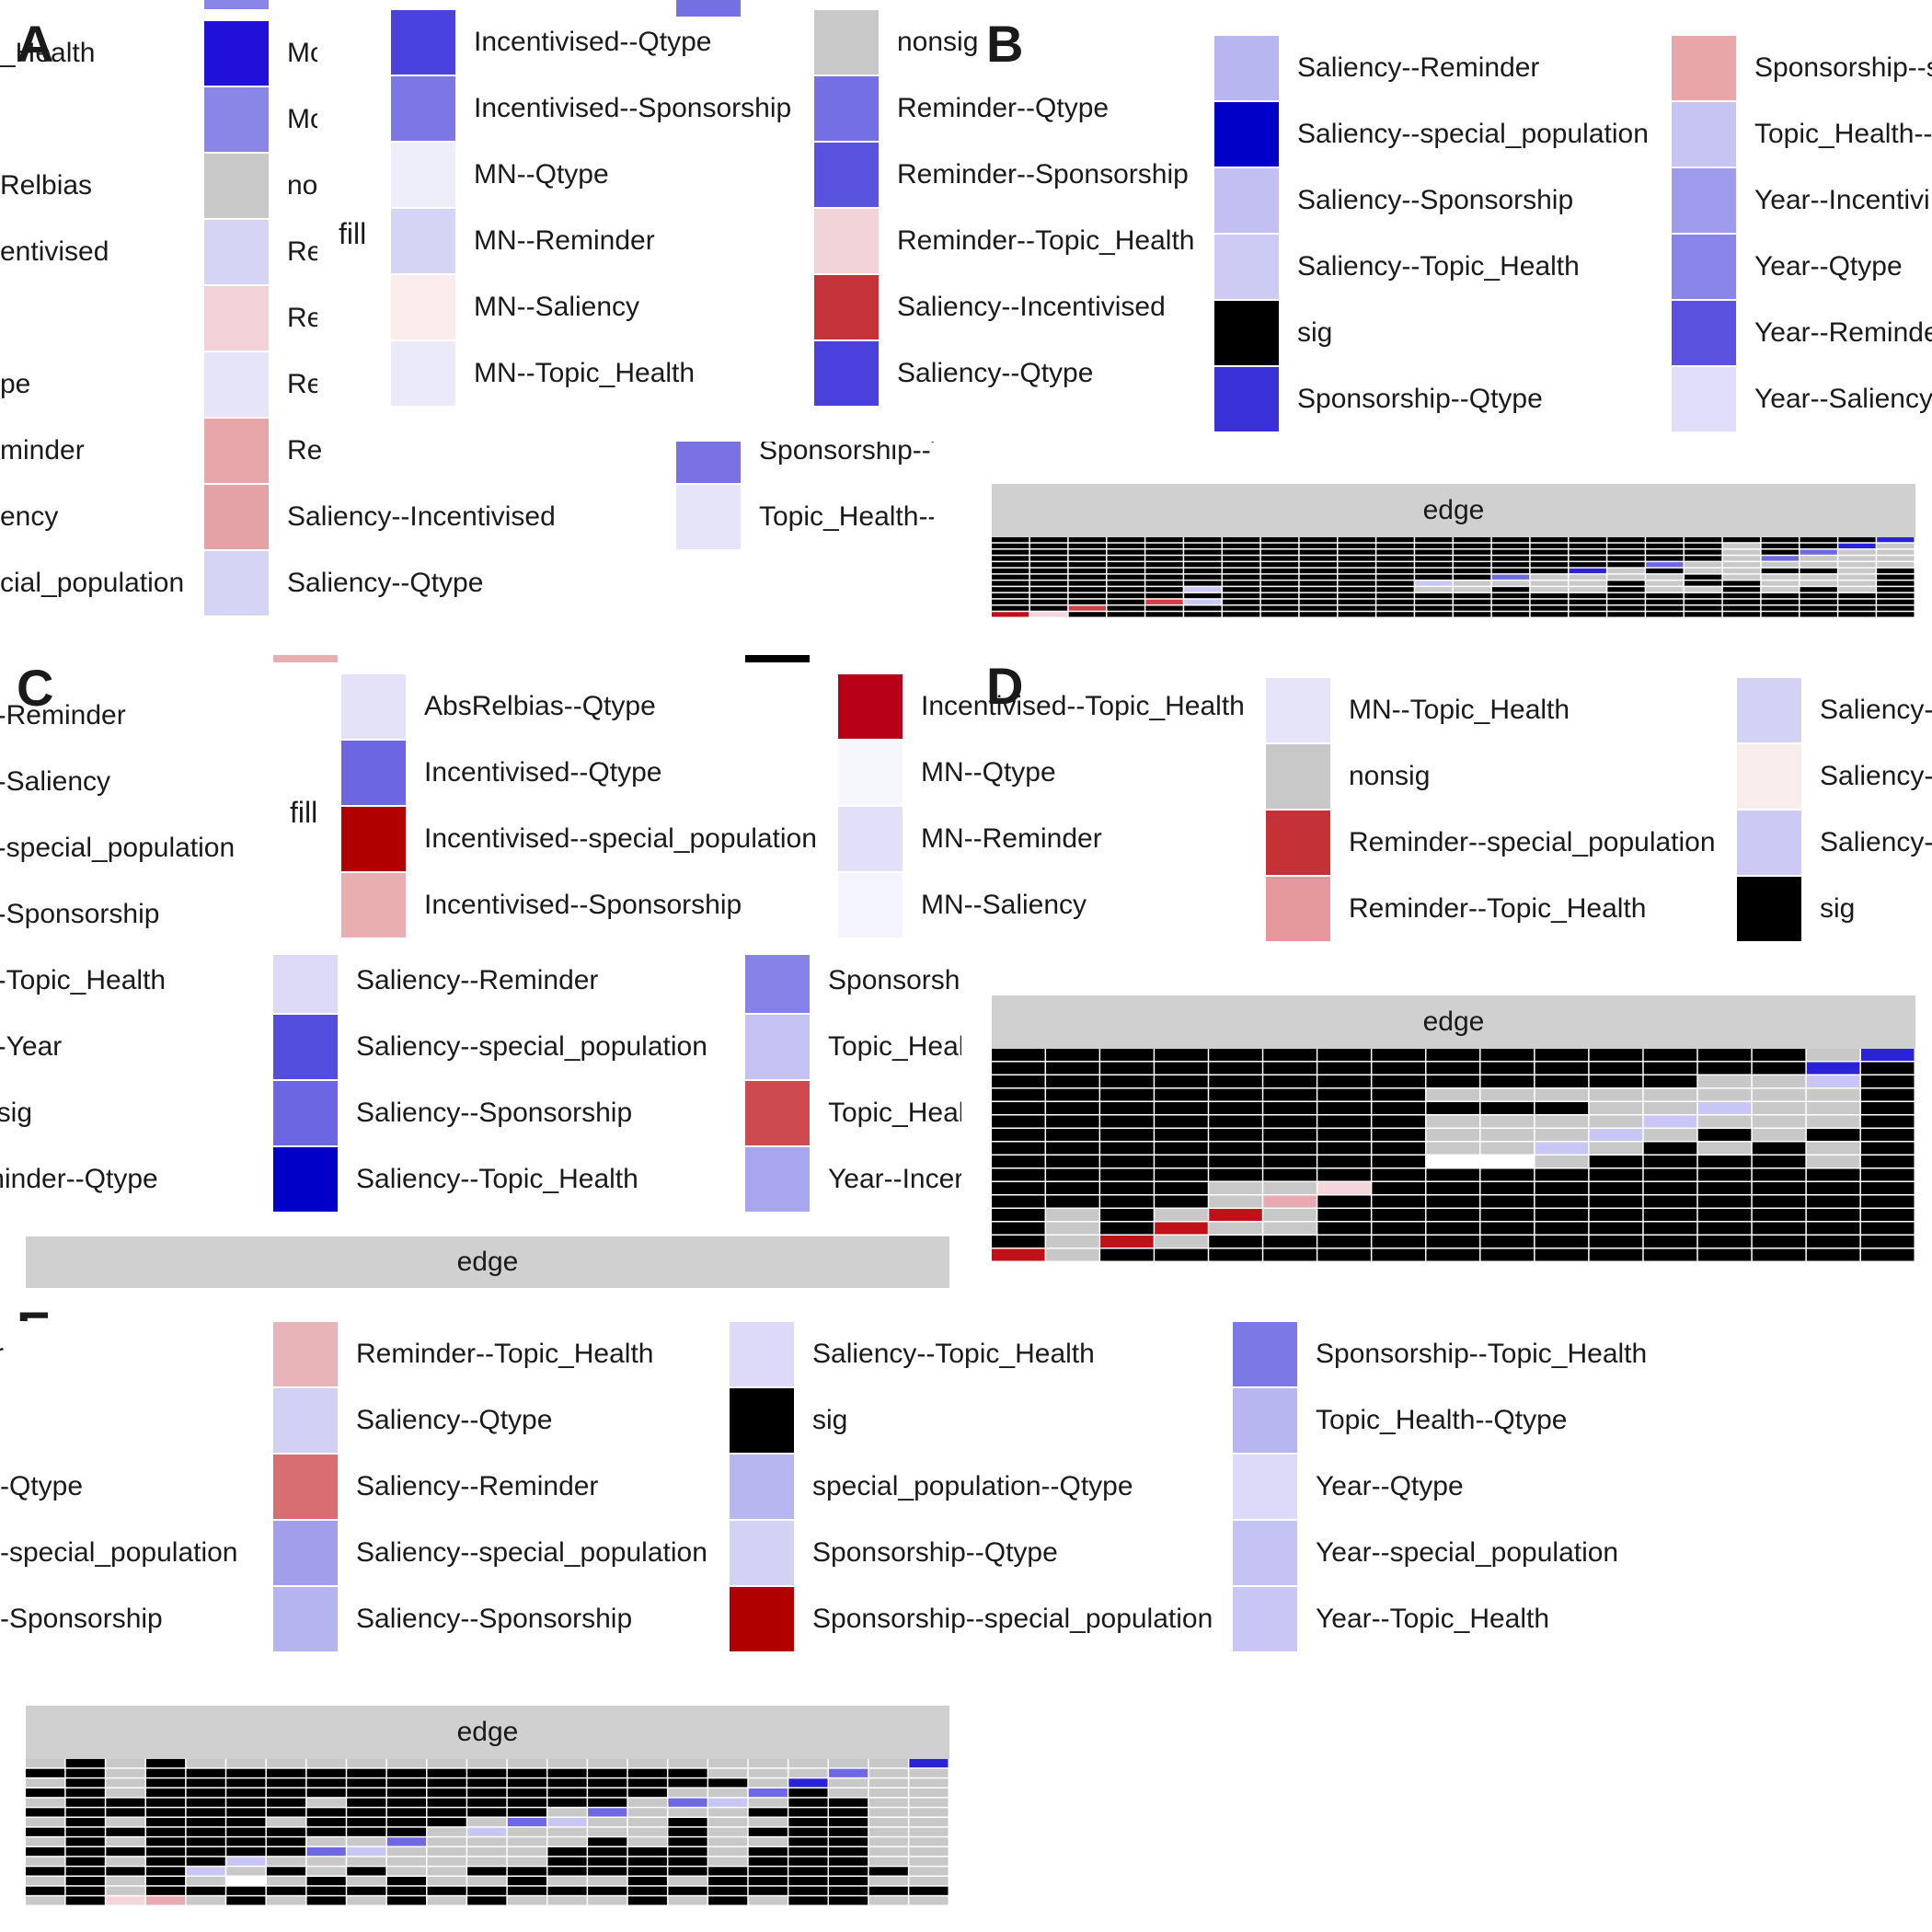 The image size is (1932, 1932). What do you see at coordinates (80, 914) in the screenshot?
I see `legend-c-bg-text: l--Sponsorship` at bounding box center [80, 914].